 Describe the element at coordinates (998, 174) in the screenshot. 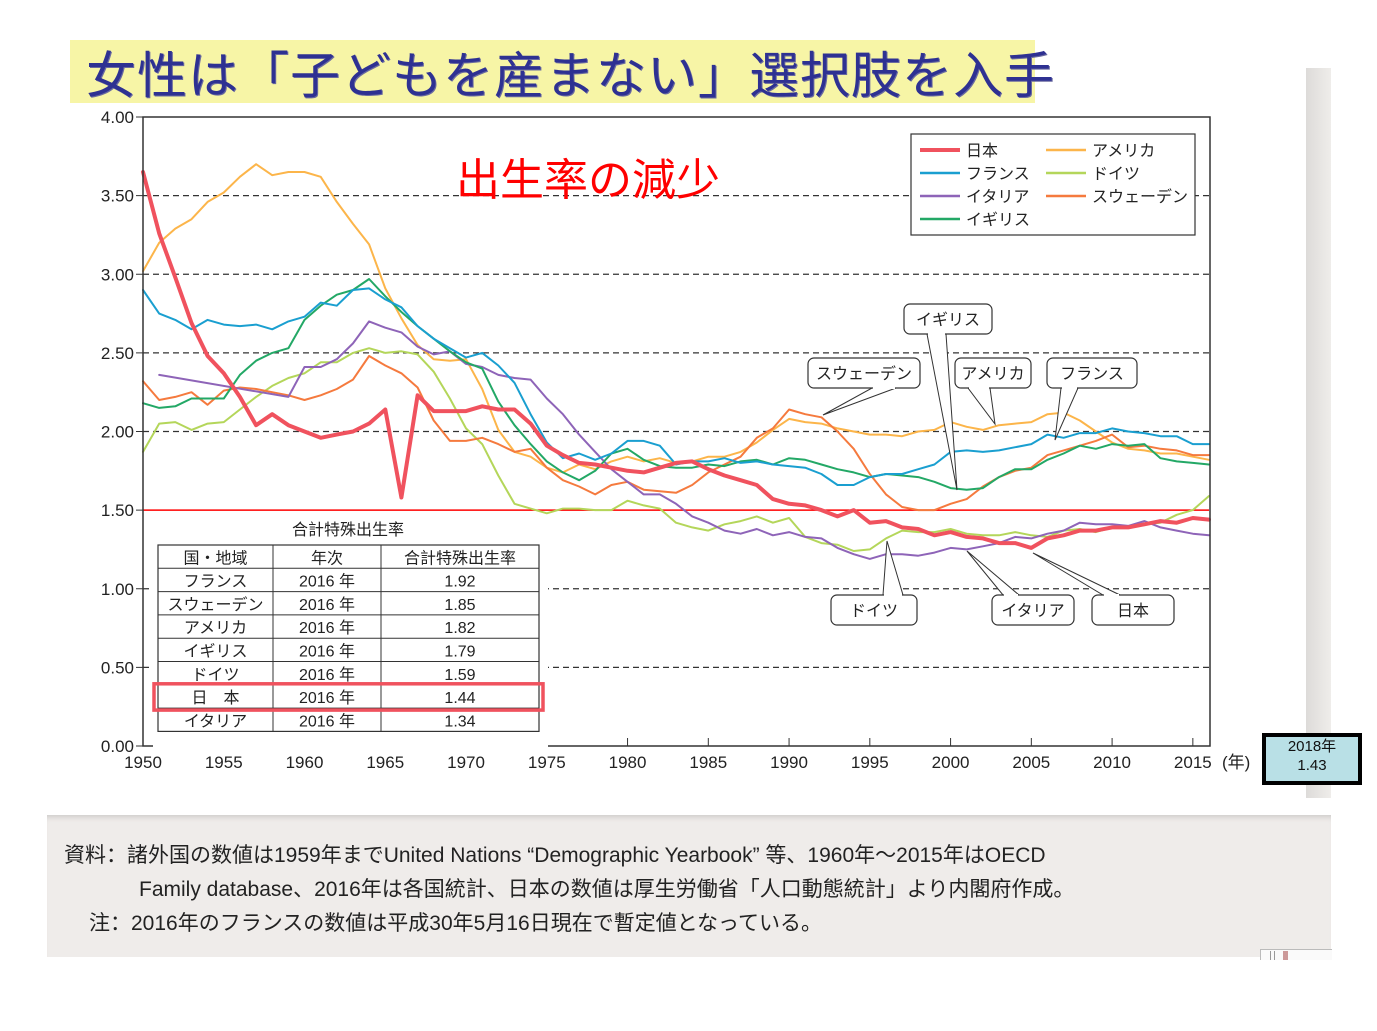

I see `legend-label-france: フランス` at that location.